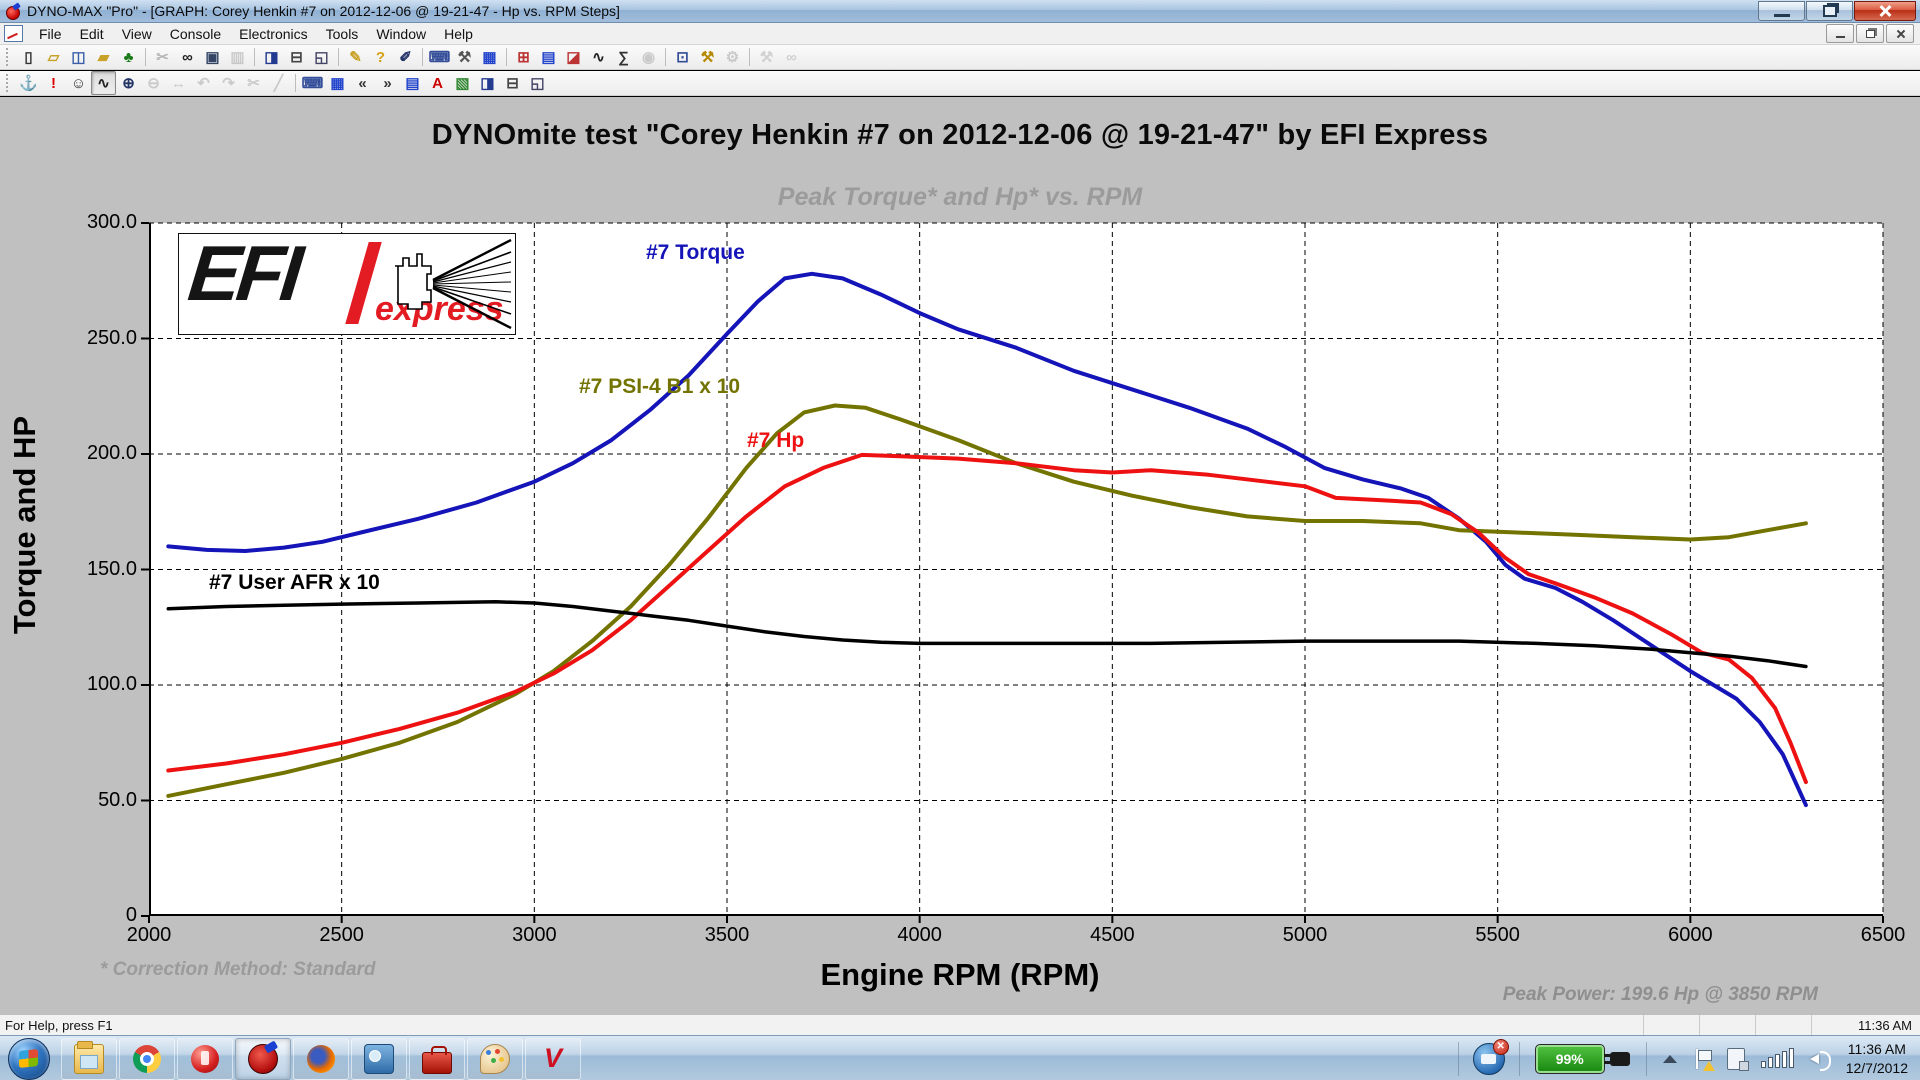  I want to click on console-meter-icon: ⊡, so click(682, 57).